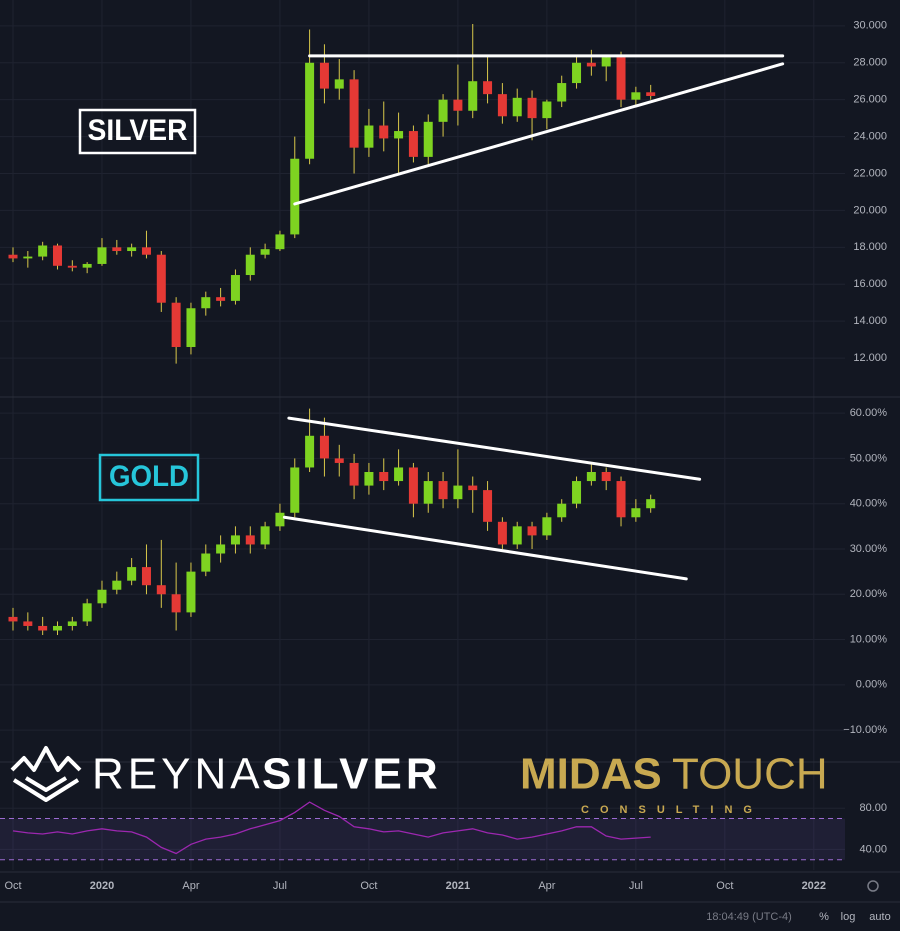 The width and height of the screenshot is (900, 931). I want to click on x-tick-label: Jul, so click(636, 886).